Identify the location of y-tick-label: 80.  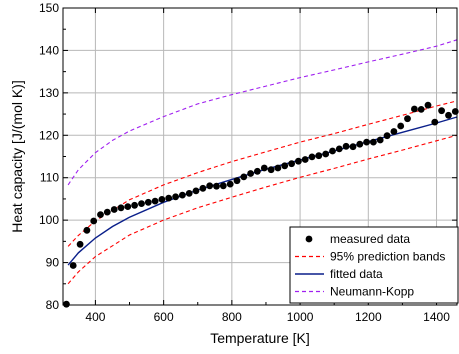
(53, 305).